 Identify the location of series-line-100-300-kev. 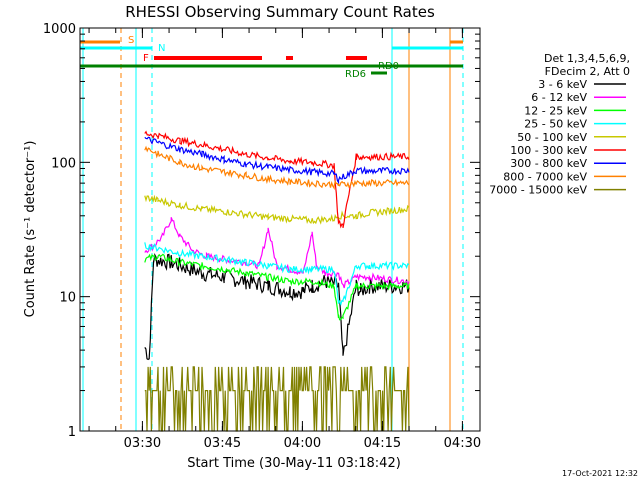
(277, 179).